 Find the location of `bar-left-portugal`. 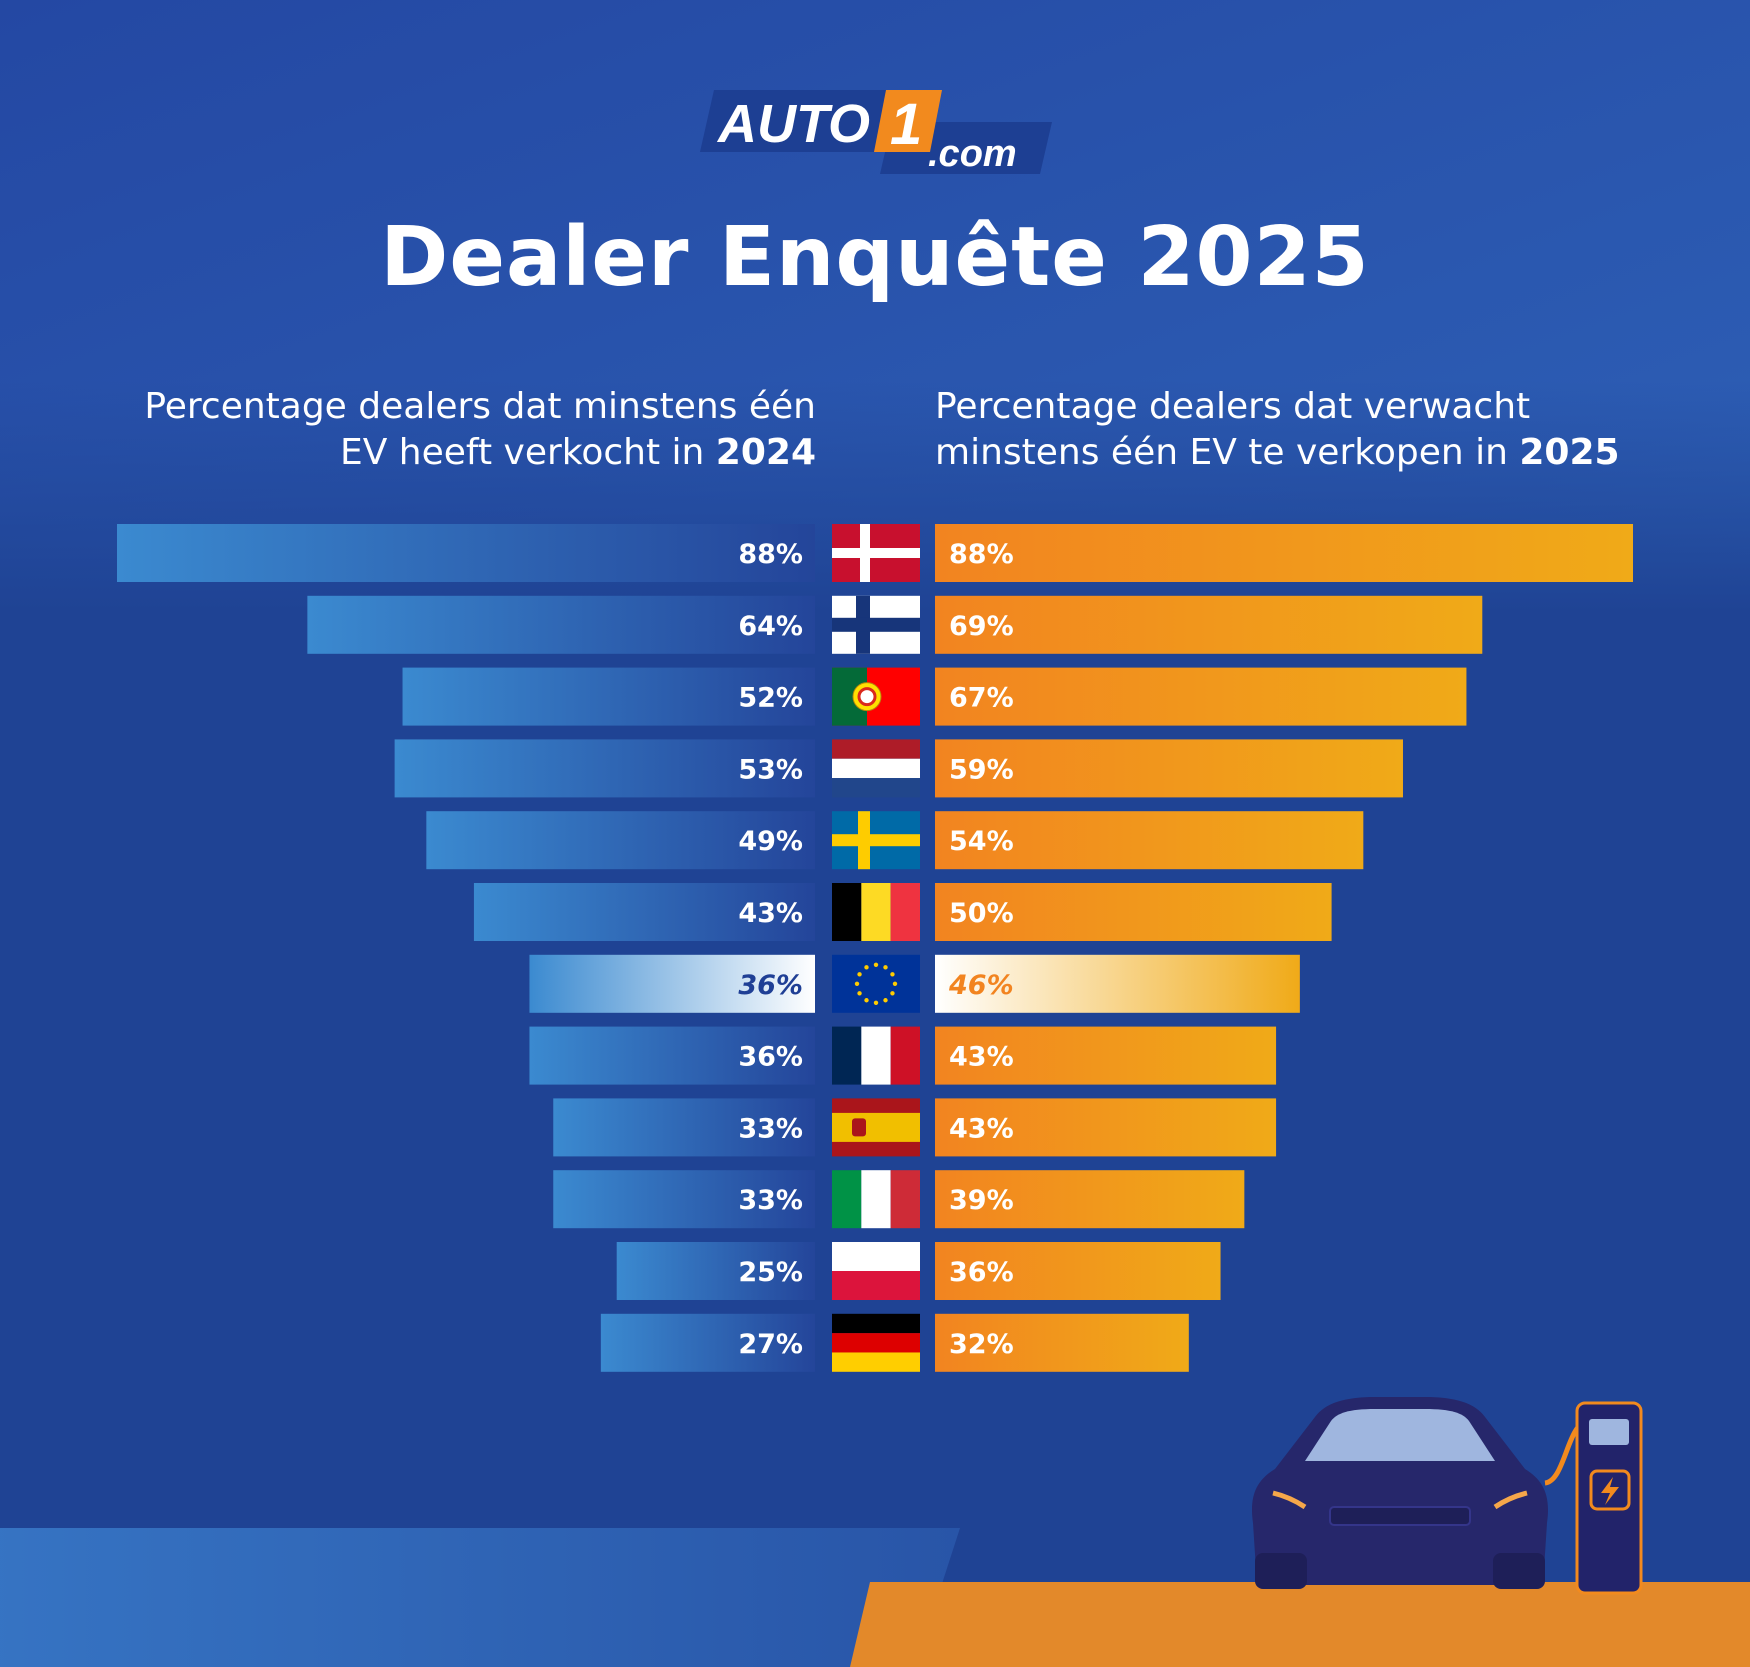

bar-left-portugal is located at coordinates (608, 696).